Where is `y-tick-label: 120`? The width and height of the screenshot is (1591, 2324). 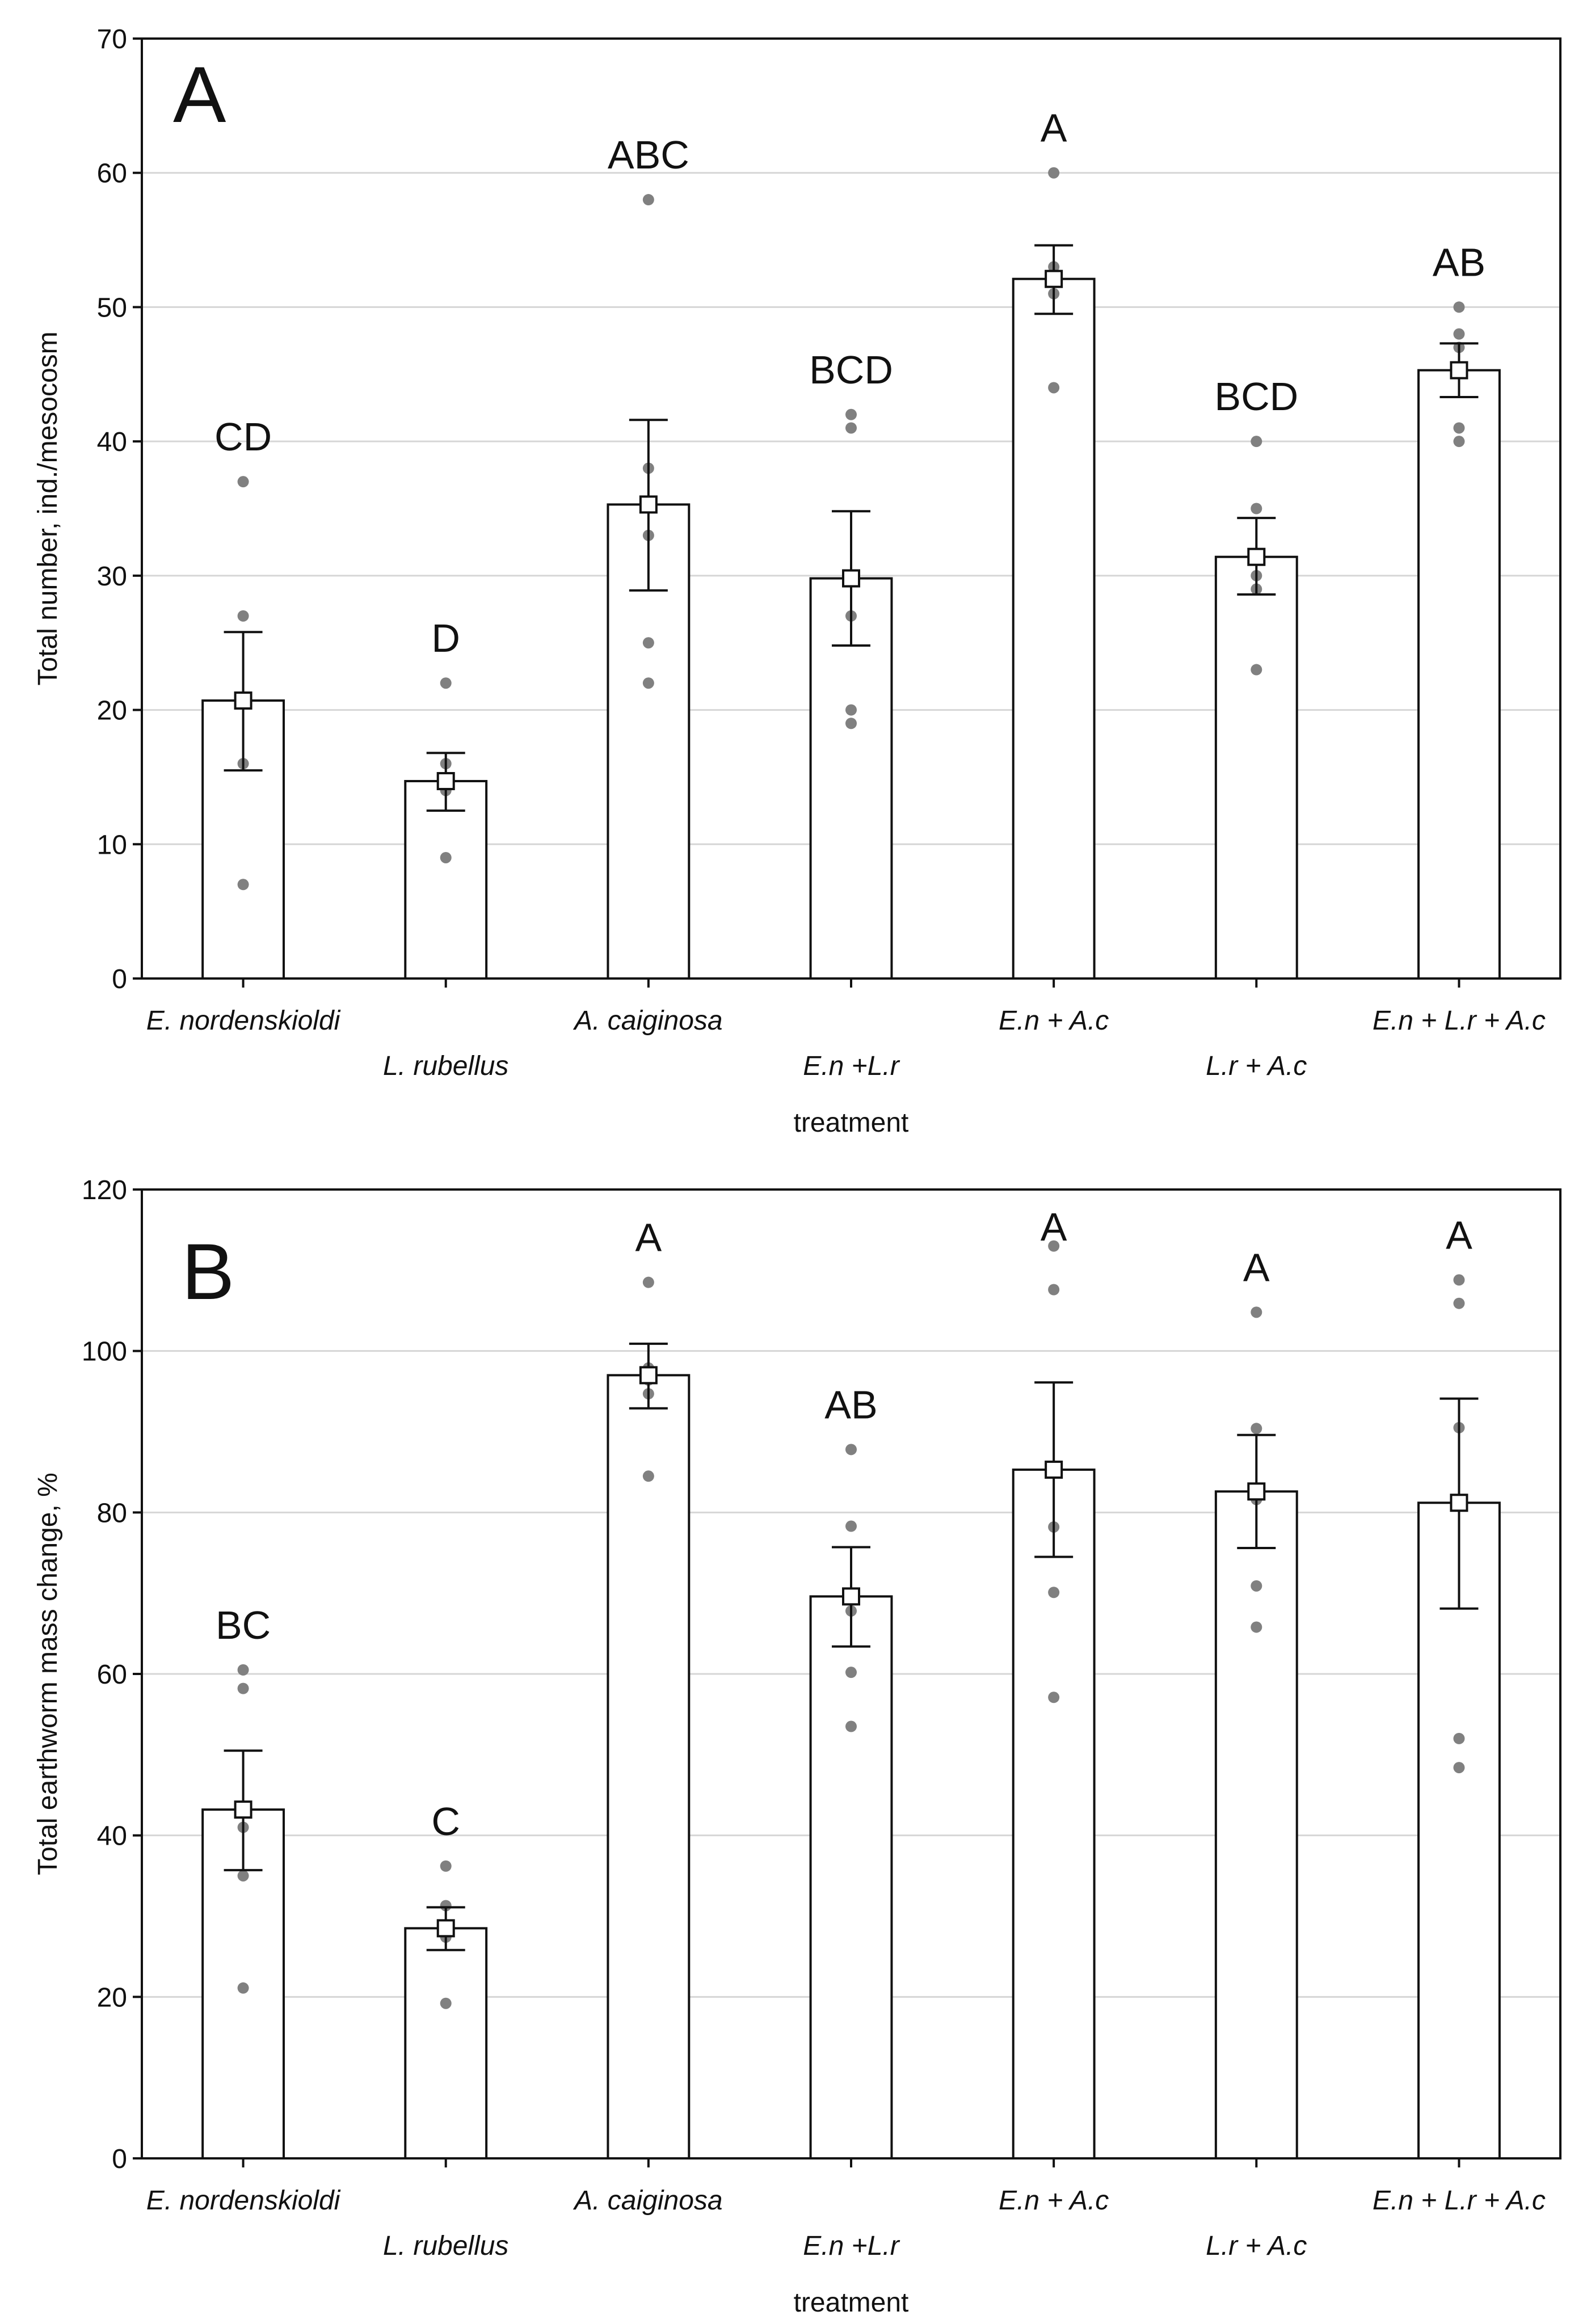
y-tick-label: 120 is located at coordinates (104, 1190).